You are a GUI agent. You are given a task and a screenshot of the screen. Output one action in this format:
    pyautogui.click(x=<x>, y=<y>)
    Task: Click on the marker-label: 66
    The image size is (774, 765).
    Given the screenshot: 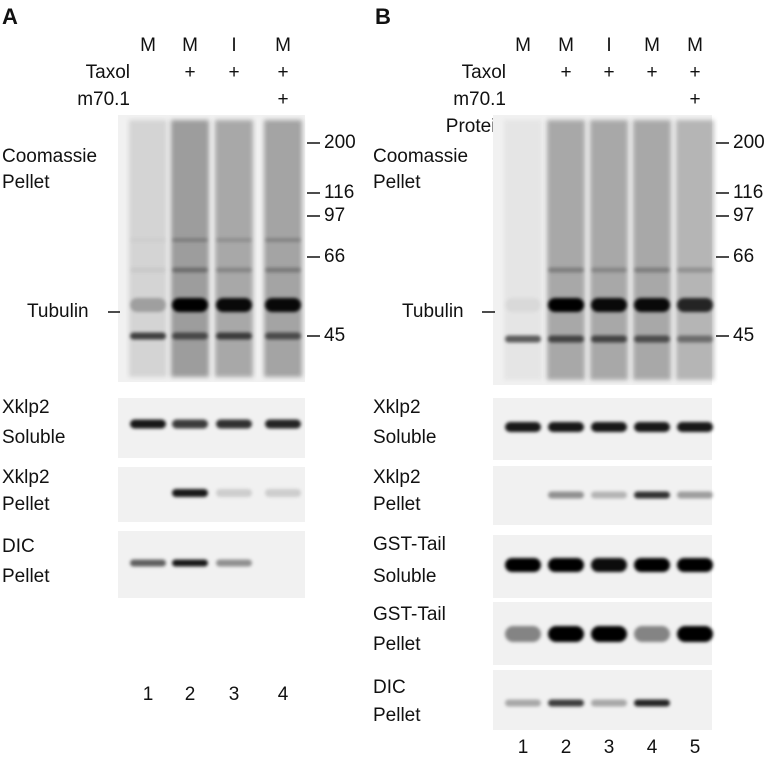 What is the action you would take?
    pyautogui.click(x=334, y=256)
    